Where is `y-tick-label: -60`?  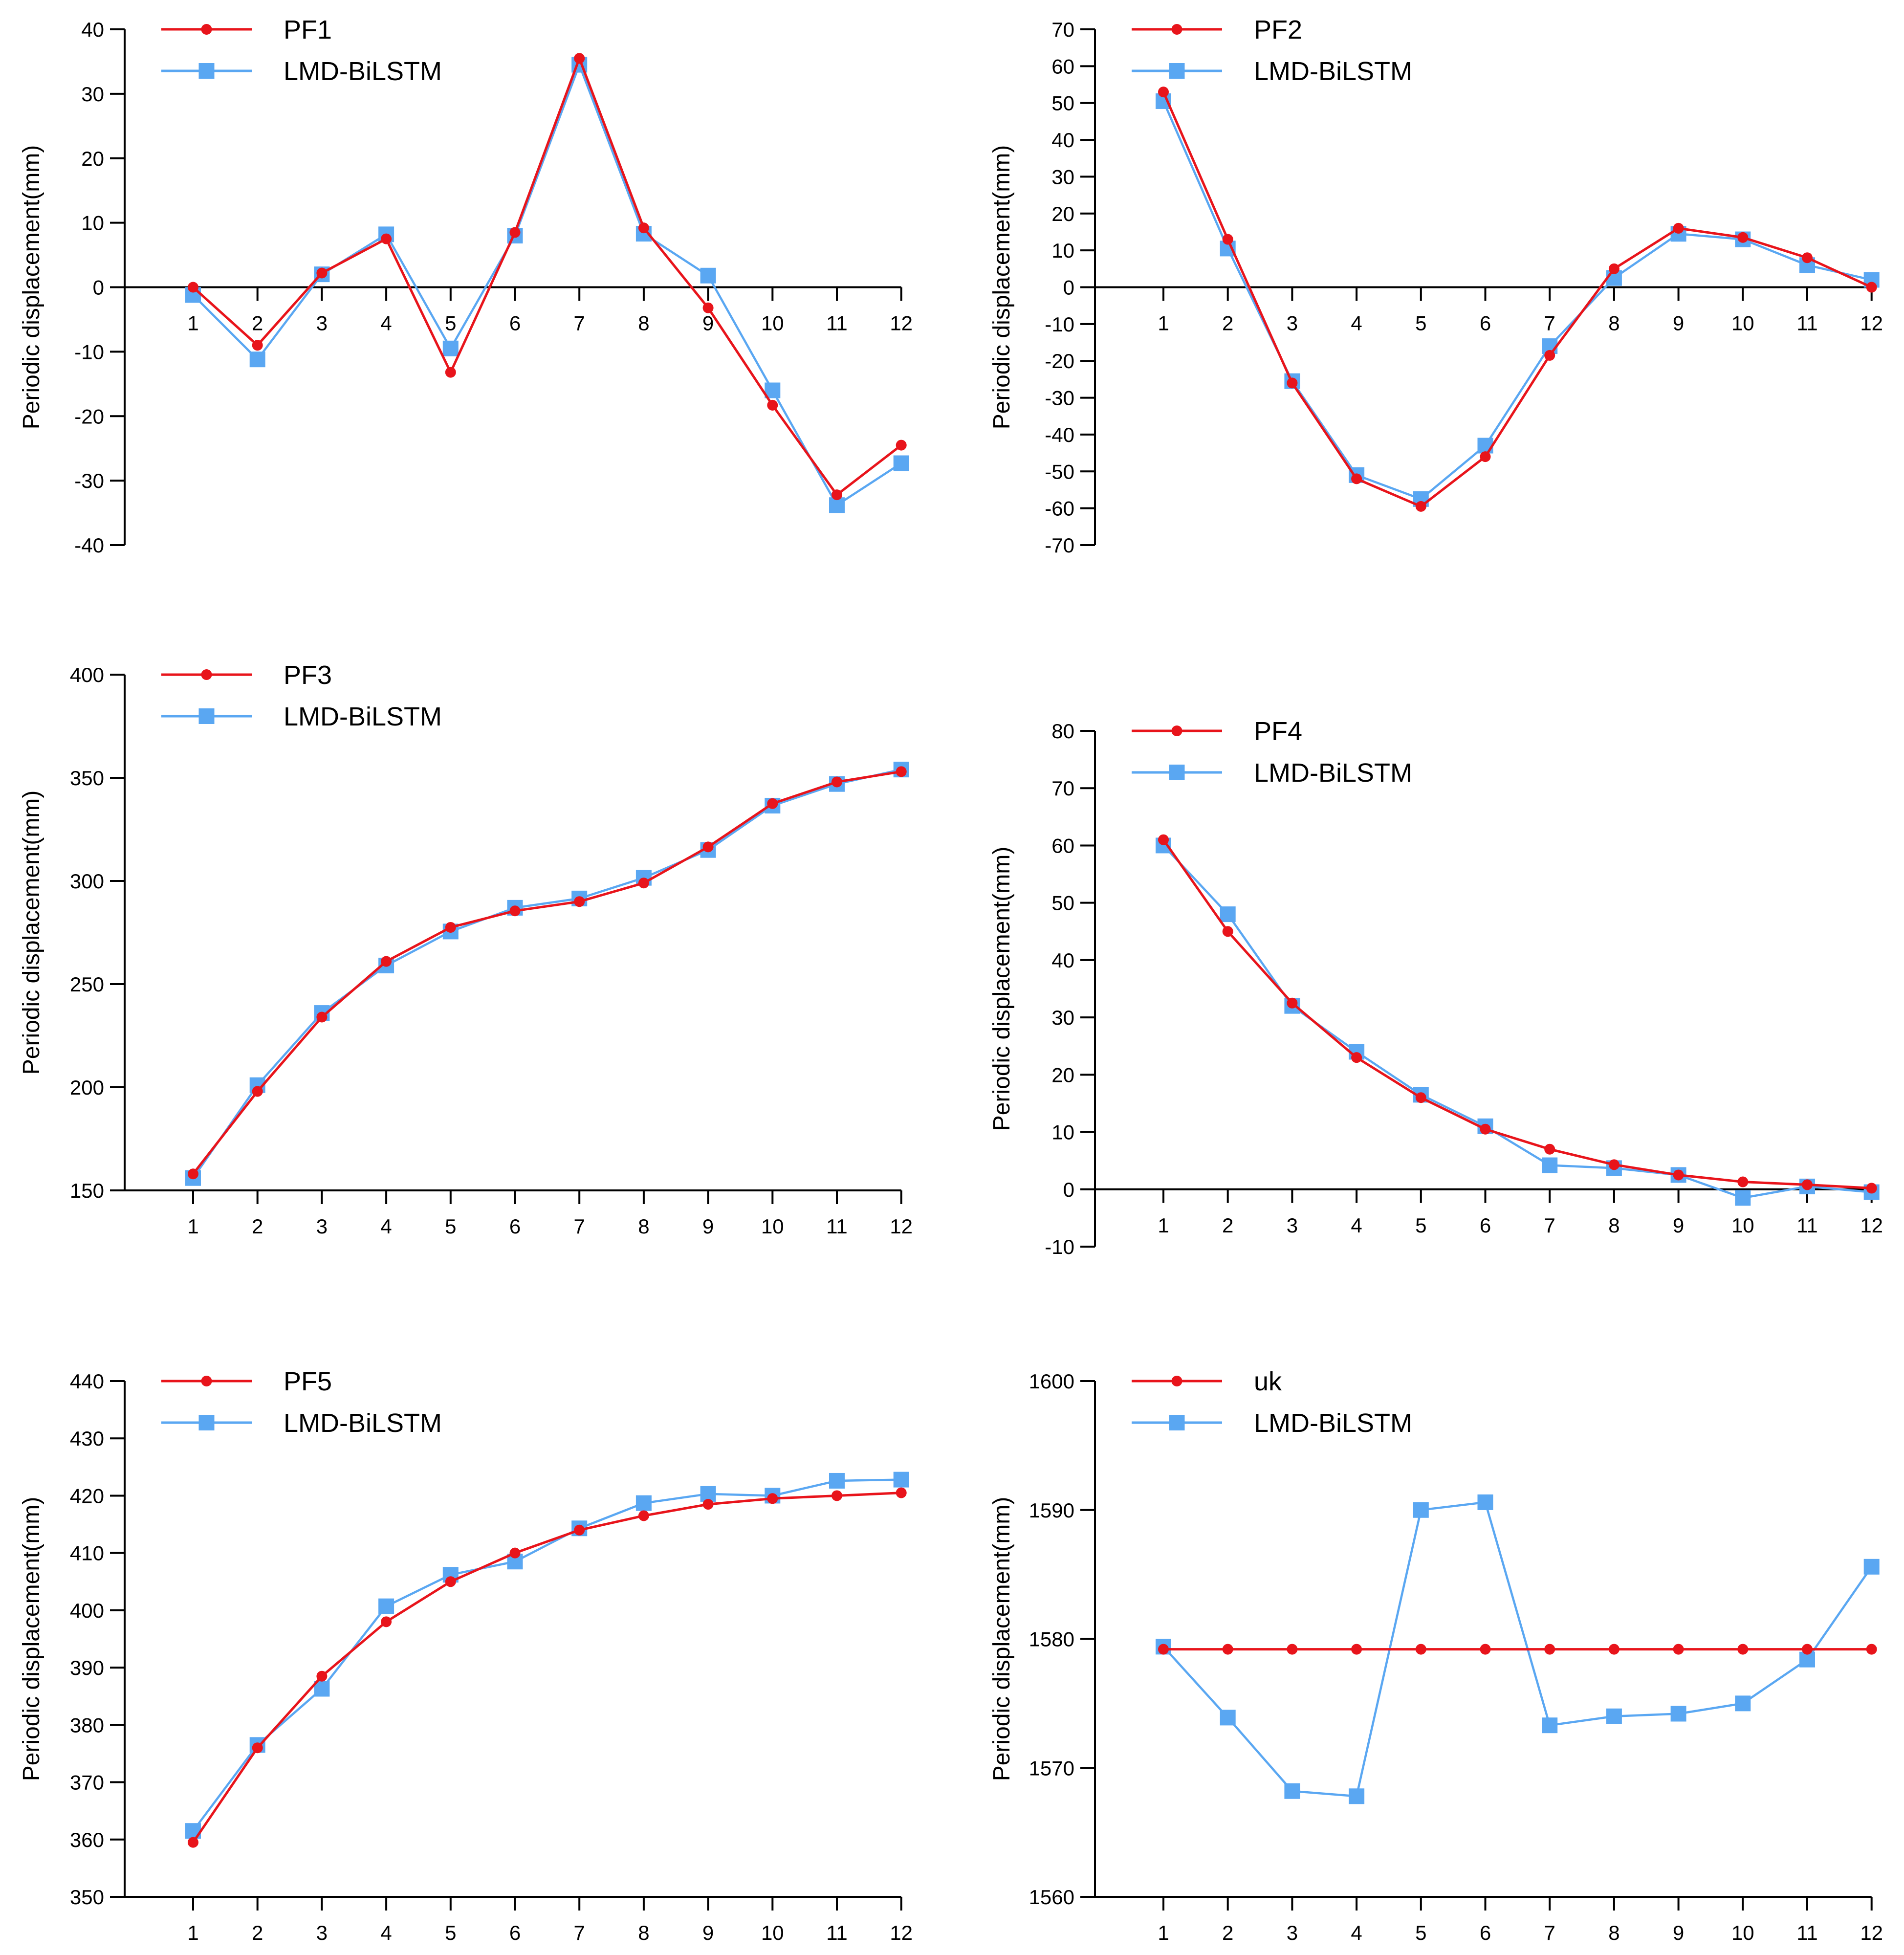
y-tick-label: -60 is located at coordinates (1059, 508).